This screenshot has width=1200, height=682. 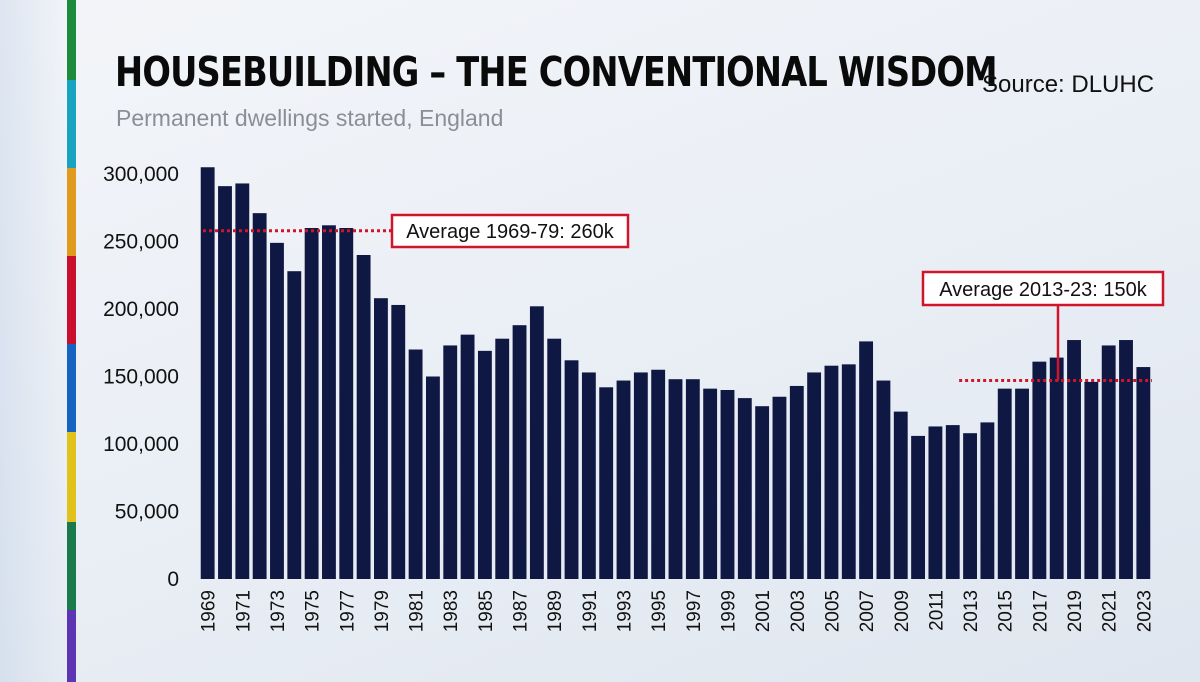 What do you see at coordinates (918, 507) in the screenshot?
I see `bar-2010` at bounding box center [918, 507].